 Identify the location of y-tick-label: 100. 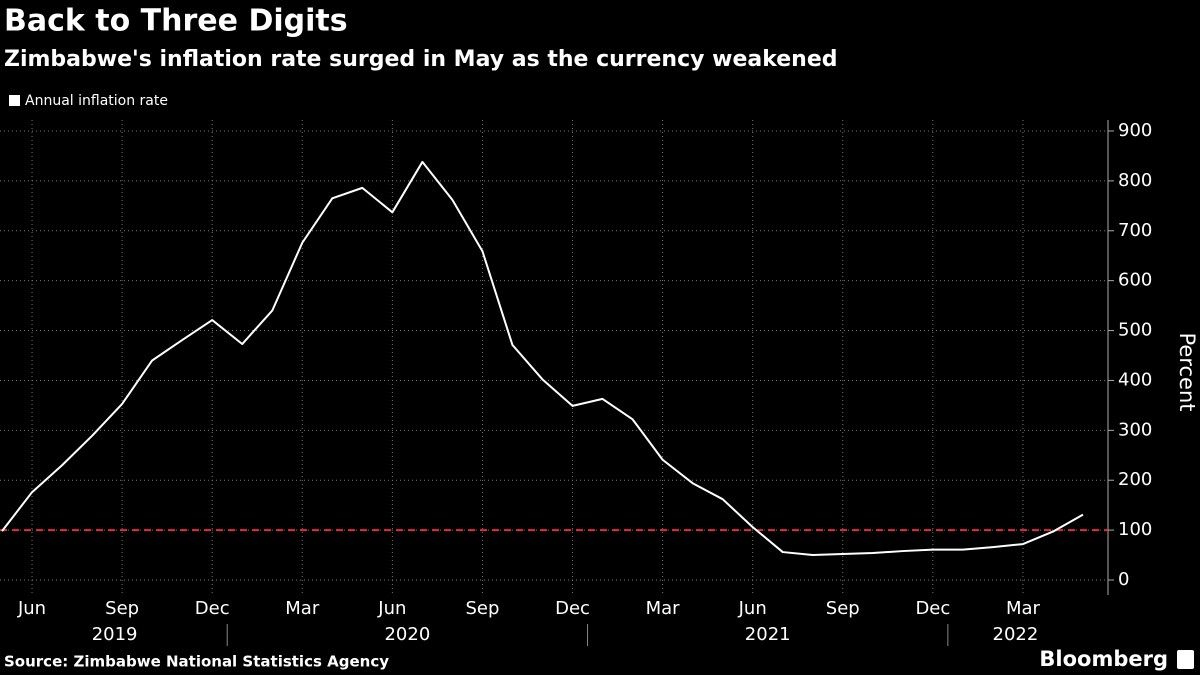
(1135, 529).